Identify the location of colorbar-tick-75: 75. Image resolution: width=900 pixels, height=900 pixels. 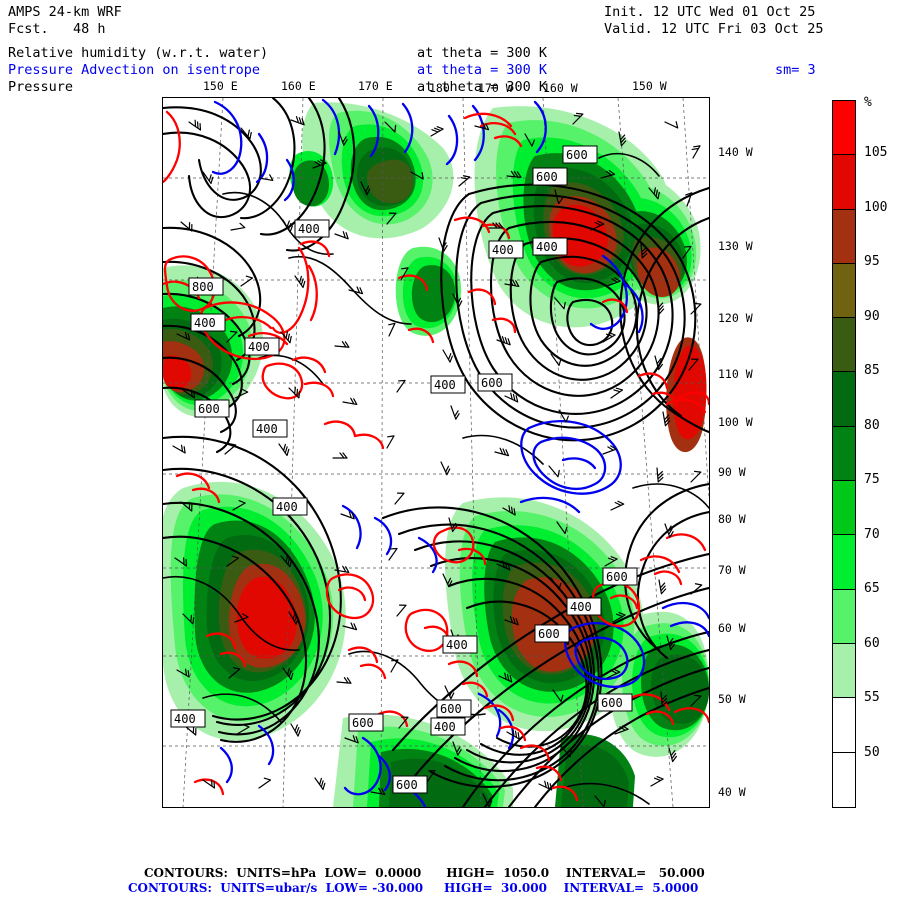
(872, 480).